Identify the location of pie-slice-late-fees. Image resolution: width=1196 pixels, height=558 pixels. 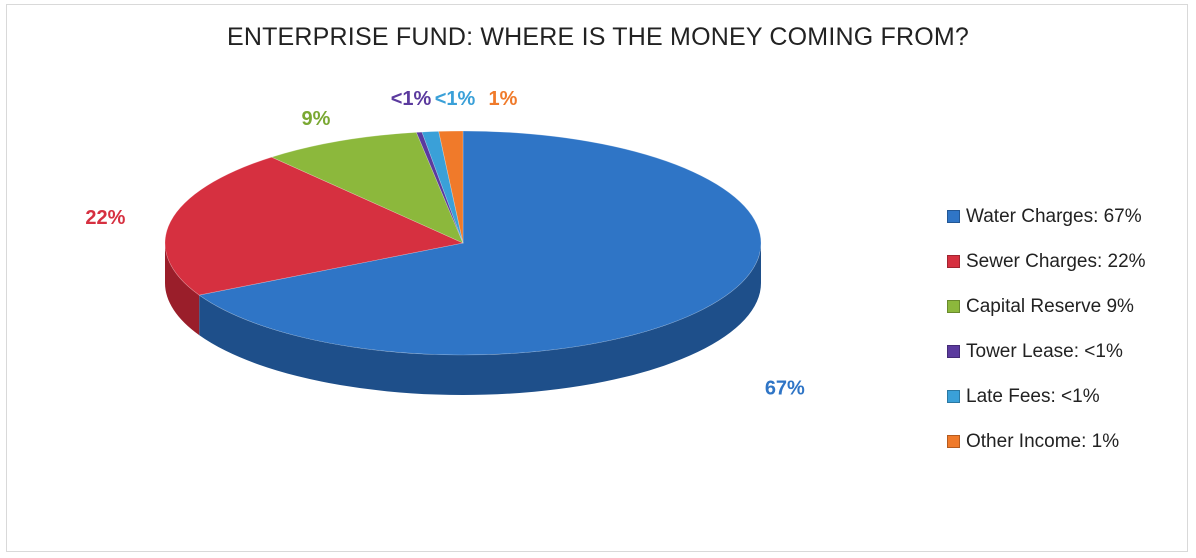
(442, 187).